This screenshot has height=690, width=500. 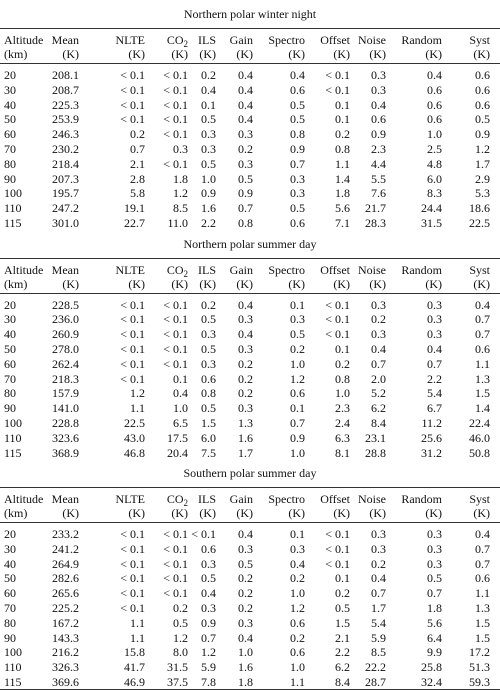 What do you see at coordinates (65, 378) in the screenshot?
I see `cell: 218.3` at bounding box center [65, 378].